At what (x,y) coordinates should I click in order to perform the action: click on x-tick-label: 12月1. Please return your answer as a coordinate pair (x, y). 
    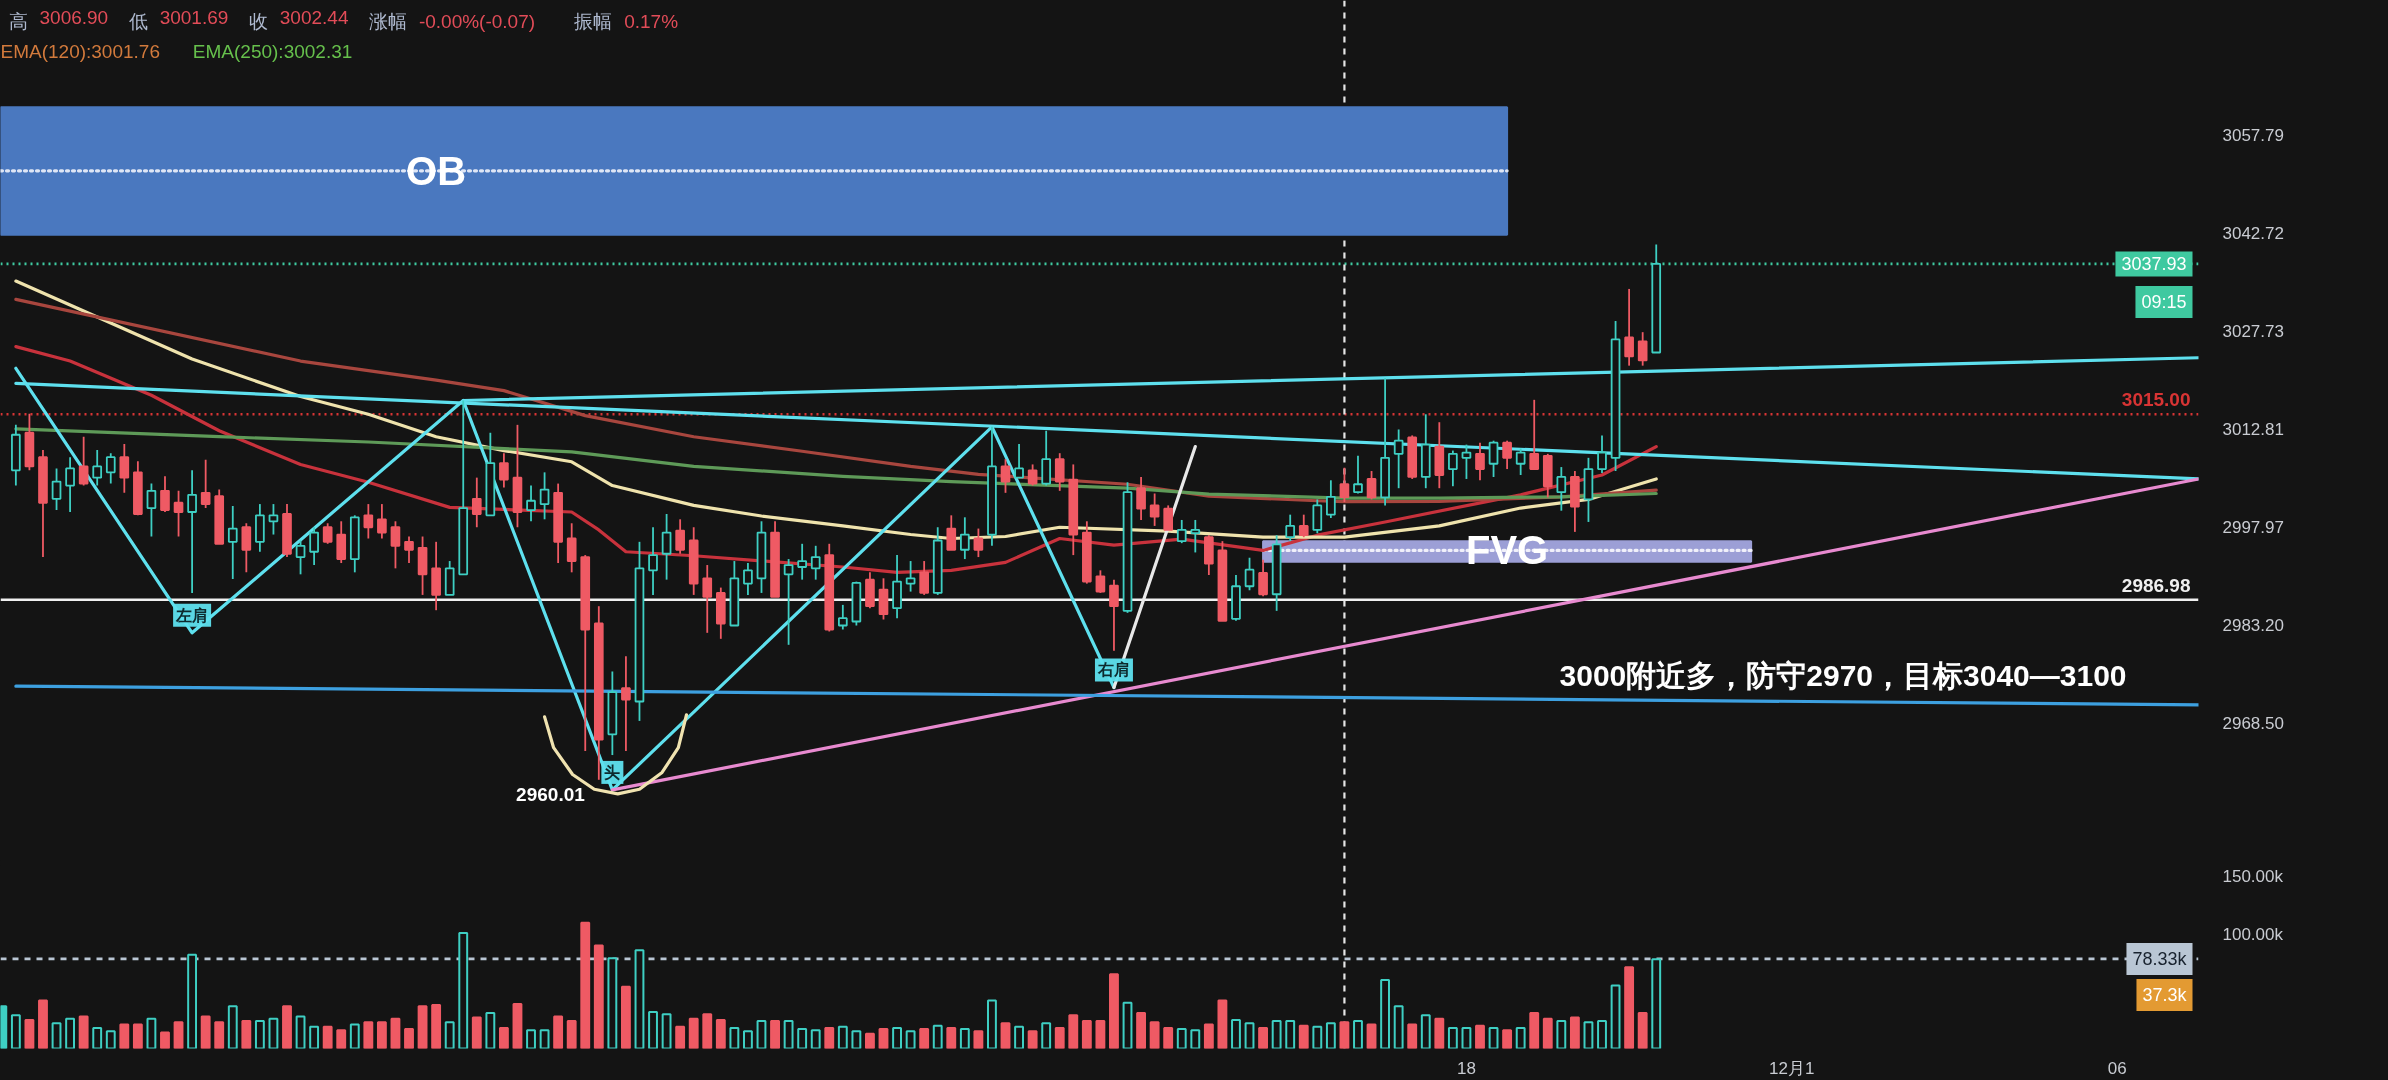
    Looking at the image, I should click on (1792, 1068).